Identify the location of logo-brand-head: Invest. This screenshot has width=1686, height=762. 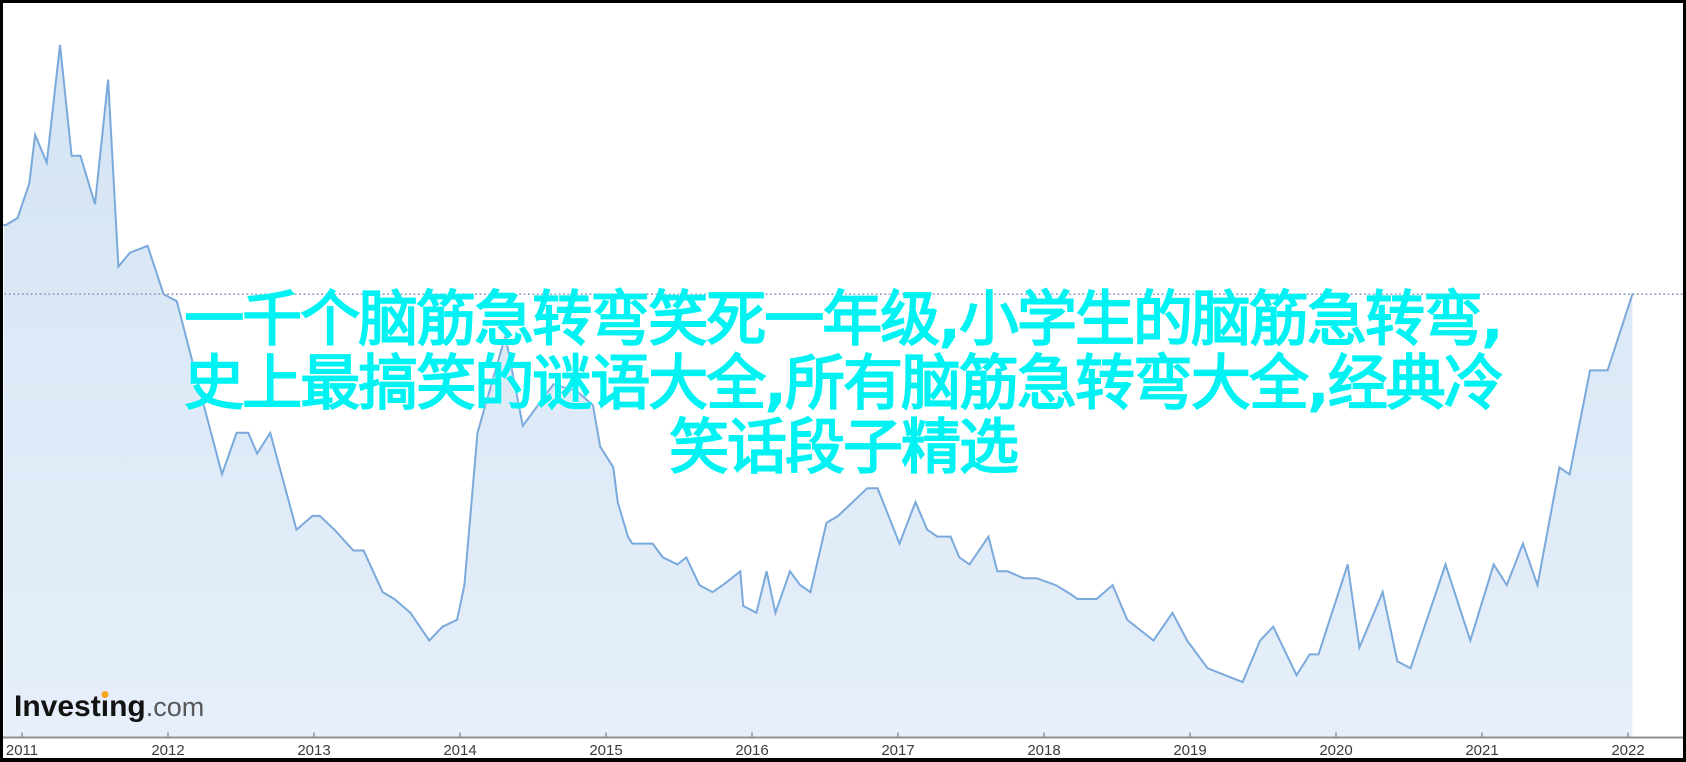
(57, 706).